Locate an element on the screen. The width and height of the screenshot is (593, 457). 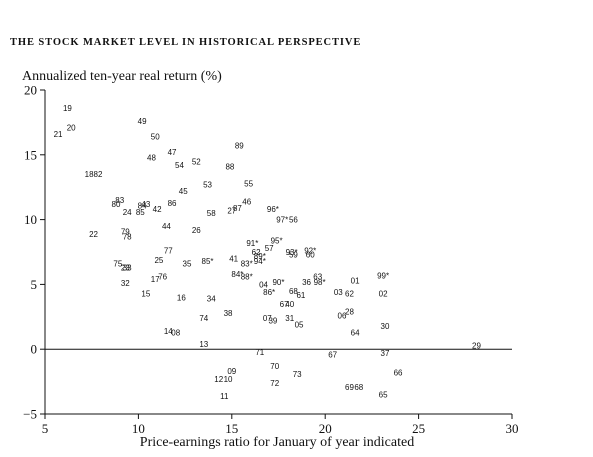
point-label: 99* is located at coordinates (383, 275).